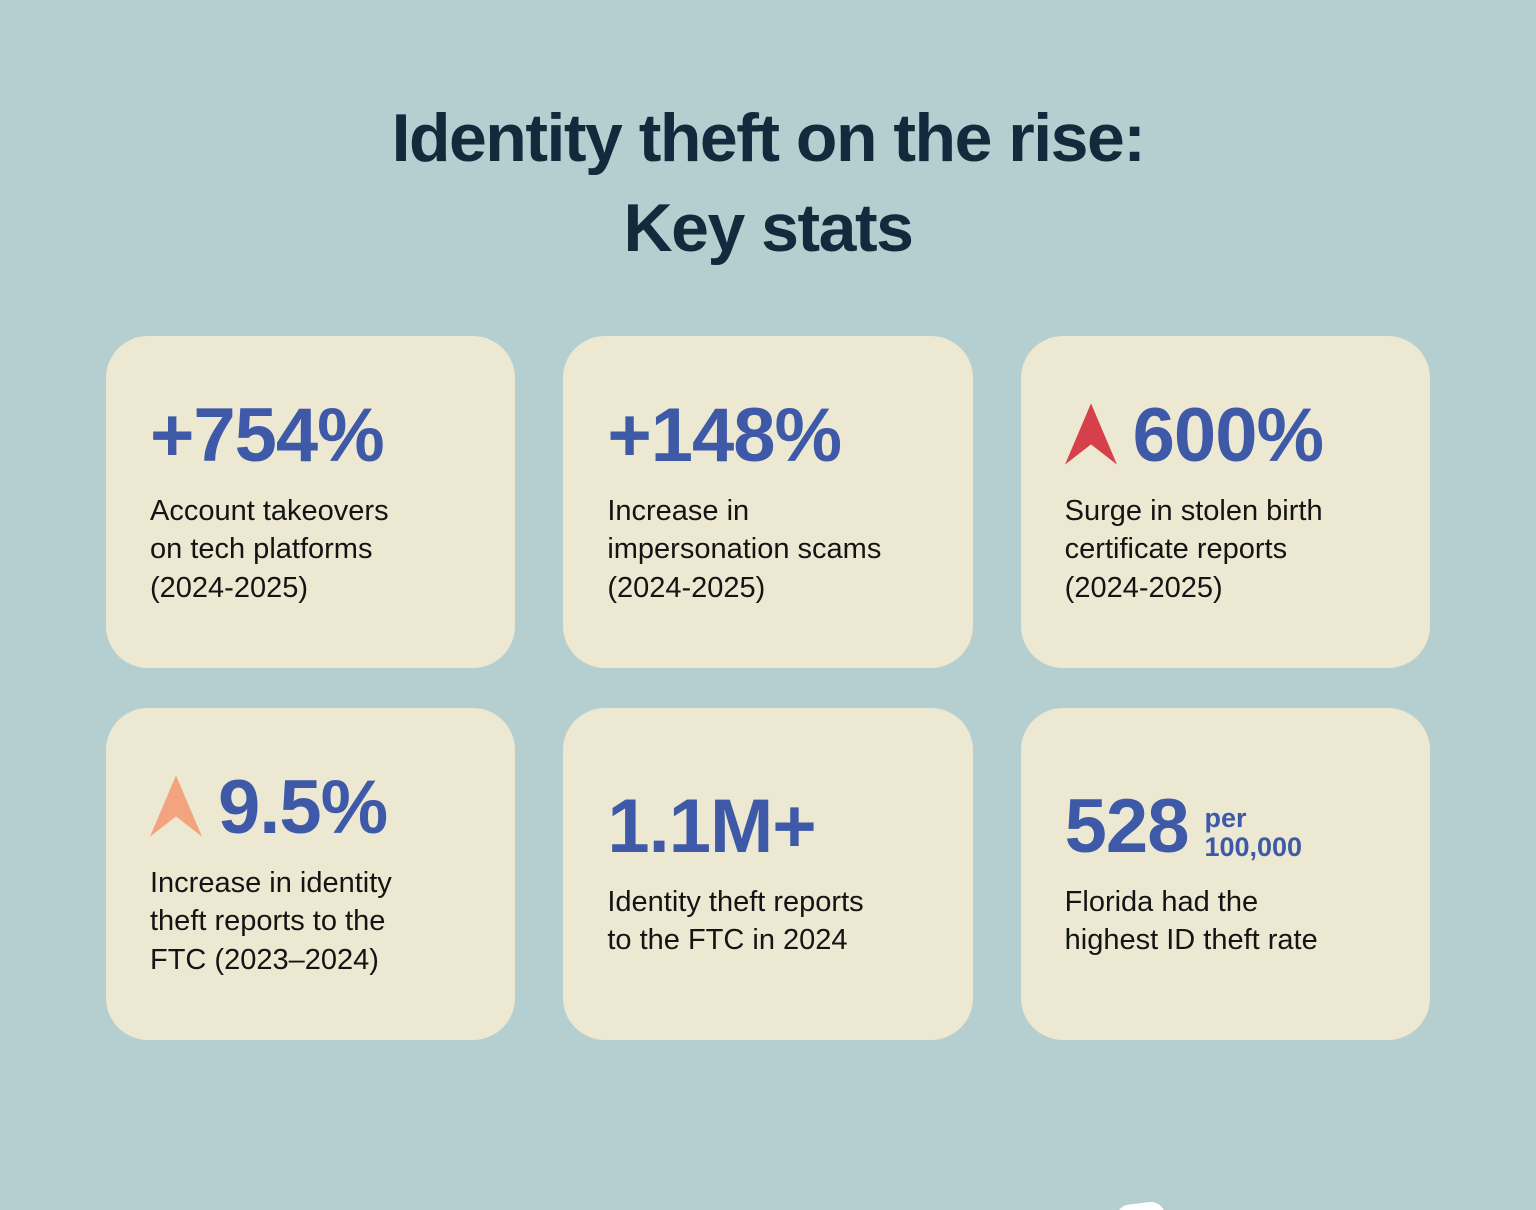 The image size is (1536, 1210). What do you see at coordinates (1253, 832) in the screenshot?
I see `stat-value-suffix: per 100,000` at bounding box center [1253, 832].